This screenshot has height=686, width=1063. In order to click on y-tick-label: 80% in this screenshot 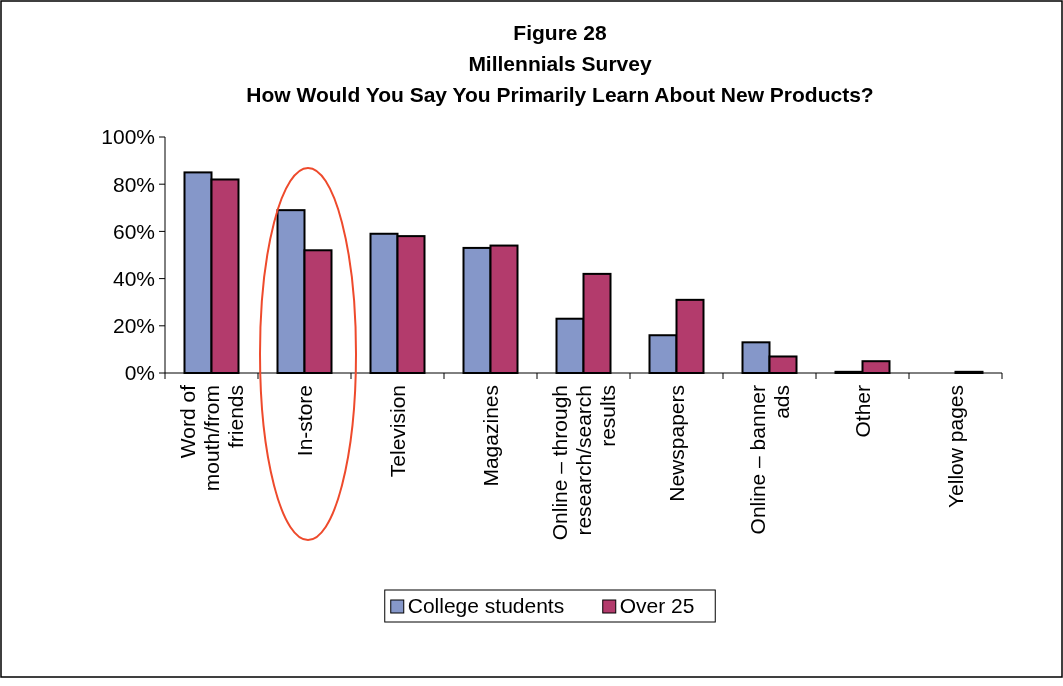, I will do `click(133, 184)`.